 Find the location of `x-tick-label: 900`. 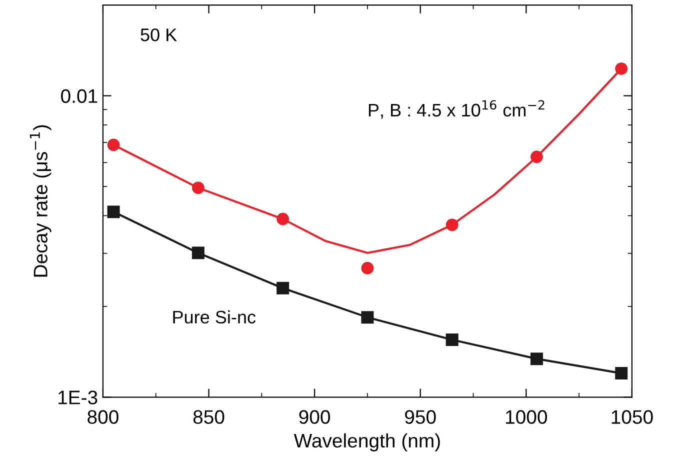

x-tick-label: 900 is located at coordinates (314, 417).